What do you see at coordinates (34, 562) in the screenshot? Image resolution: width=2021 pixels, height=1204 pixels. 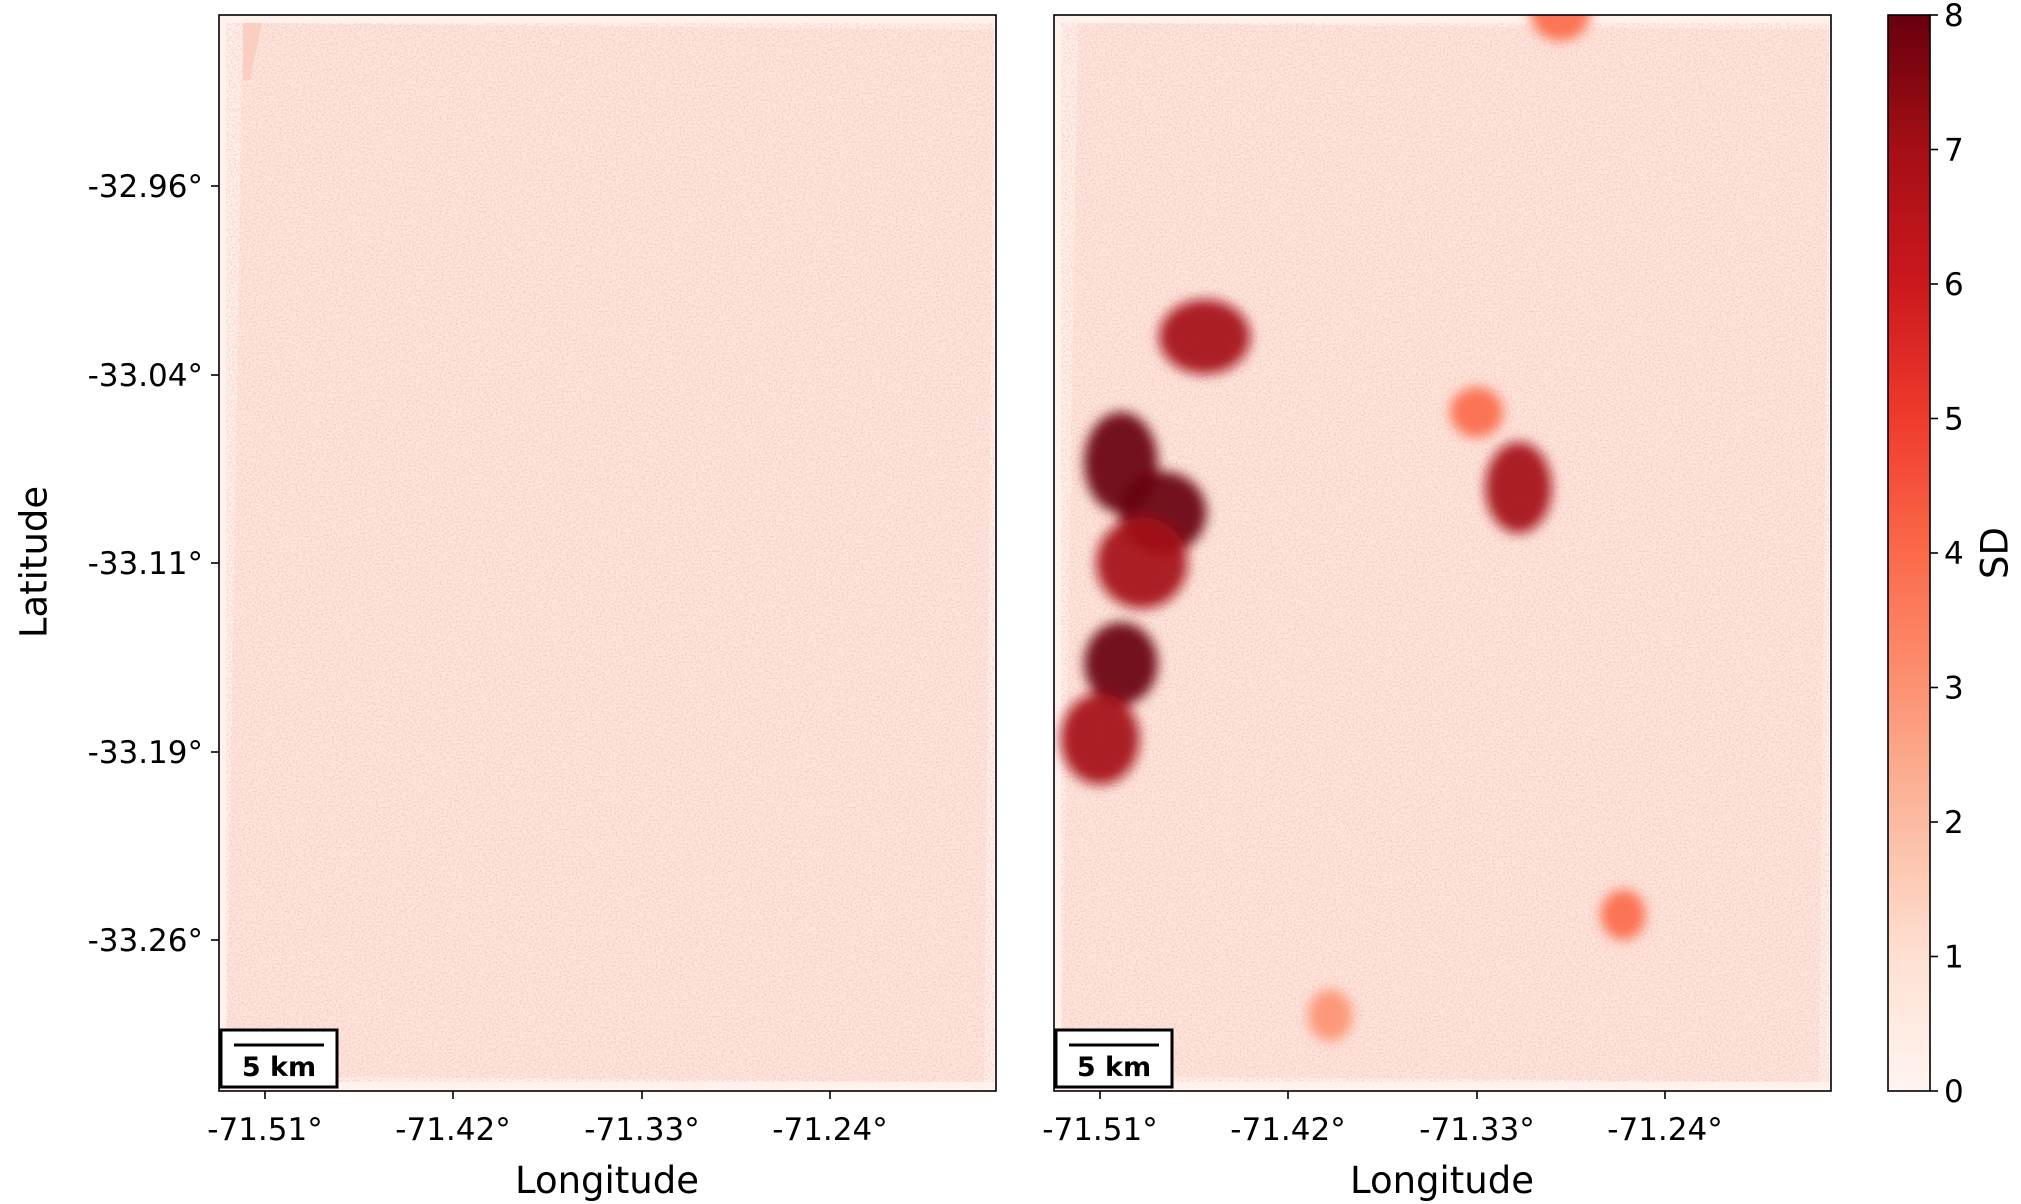 I see `y-axis-label: Latitude` at bounding box center [34, 562].